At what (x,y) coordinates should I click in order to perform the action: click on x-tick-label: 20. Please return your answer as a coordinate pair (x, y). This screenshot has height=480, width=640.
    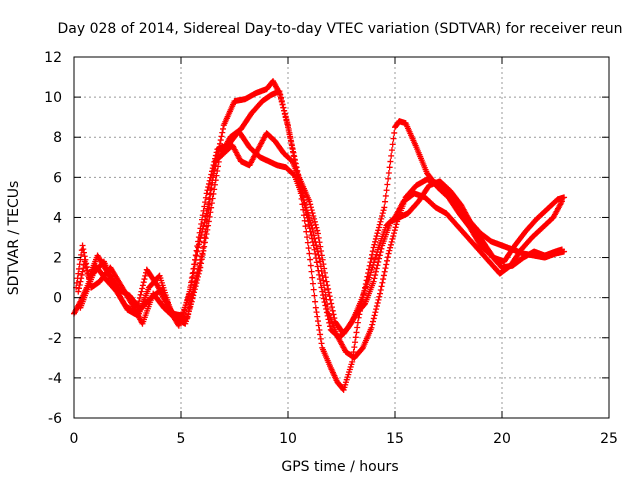
    Looking at the image, I should click on (502, 439).